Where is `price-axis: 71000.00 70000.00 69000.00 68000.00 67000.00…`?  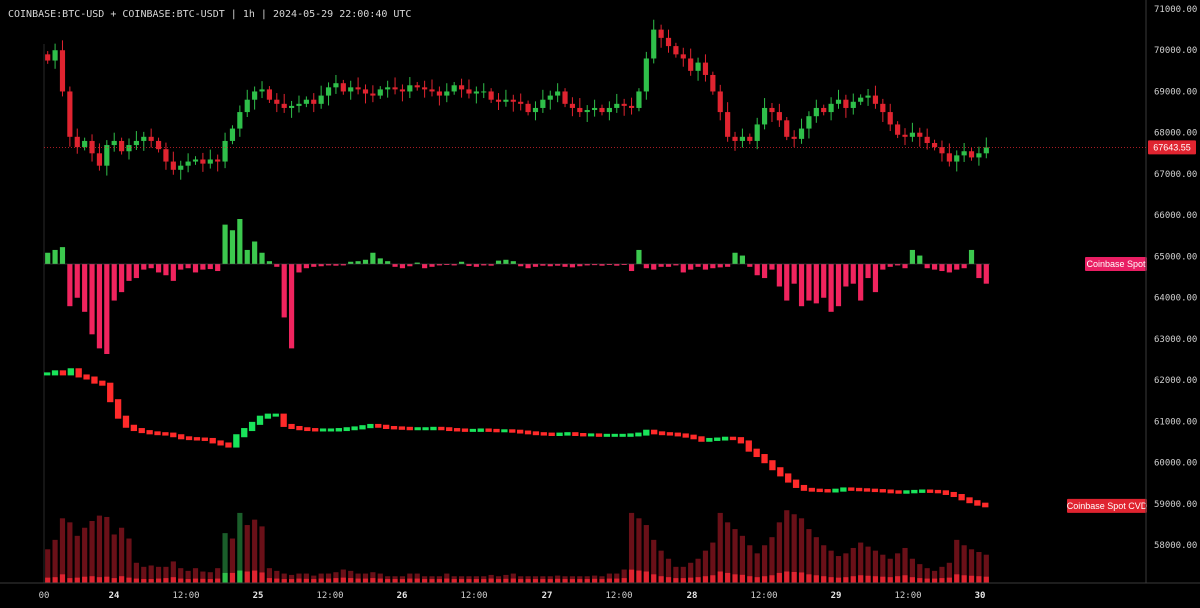 price-axis: 71000.00 70000.00 69000.00 68000.00 67000.00… is located at coordinates (1171, 291).